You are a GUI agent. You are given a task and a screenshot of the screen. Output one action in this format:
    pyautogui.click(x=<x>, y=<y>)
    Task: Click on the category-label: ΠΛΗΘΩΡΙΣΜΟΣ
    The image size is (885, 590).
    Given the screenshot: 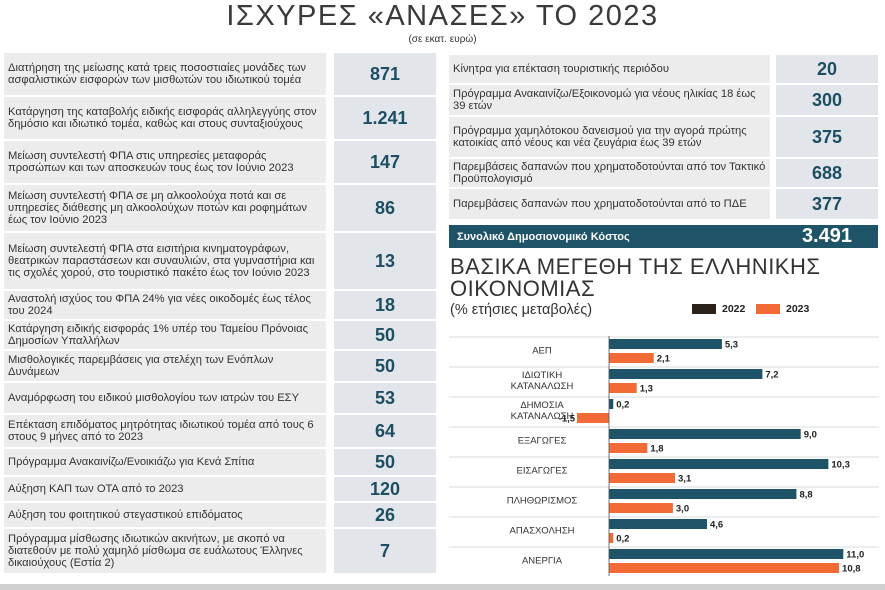 What is the action you would take?
    pyautogui.click(x=542, y=501)
    